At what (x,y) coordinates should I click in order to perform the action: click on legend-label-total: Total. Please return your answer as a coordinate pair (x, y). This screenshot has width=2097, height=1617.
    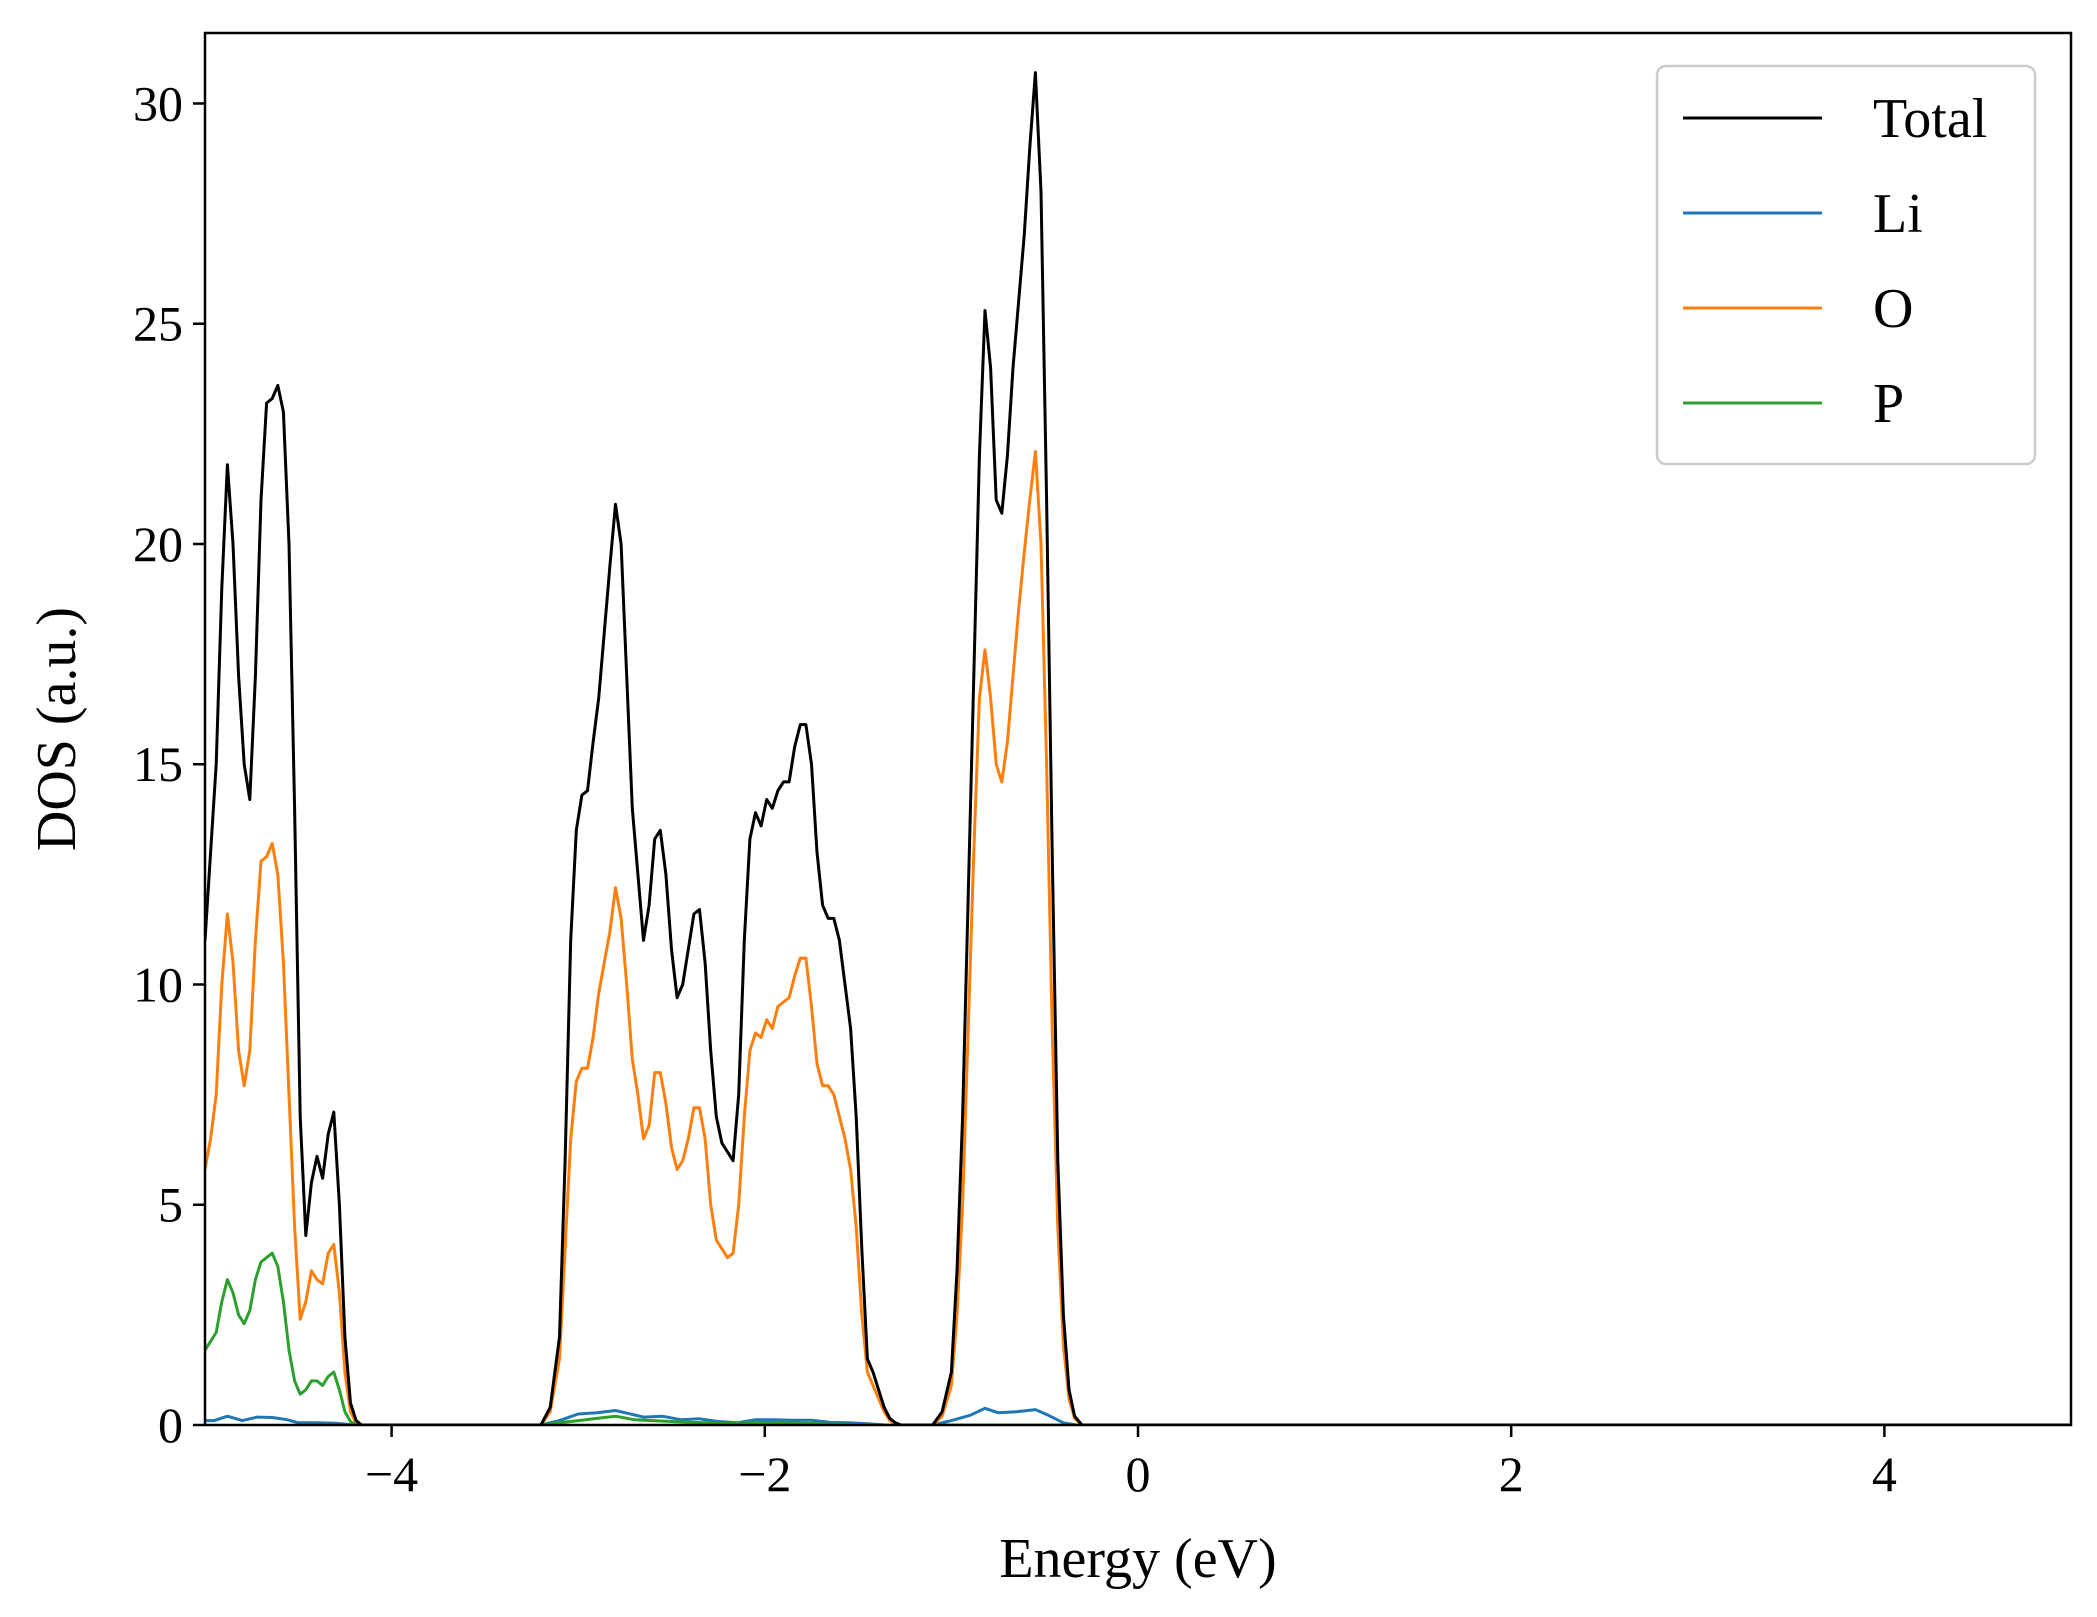
    Looking at the image, I should click on (1930, 119).